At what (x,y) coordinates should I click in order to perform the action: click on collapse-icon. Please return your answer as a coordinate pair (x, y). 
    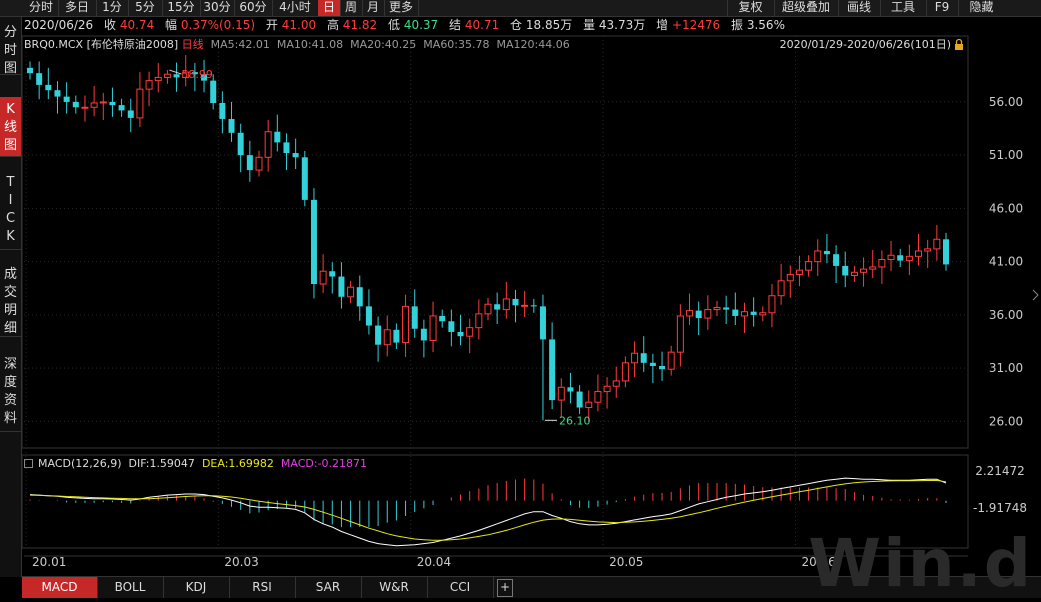
    Looking at the image, I should click on (28, 463).